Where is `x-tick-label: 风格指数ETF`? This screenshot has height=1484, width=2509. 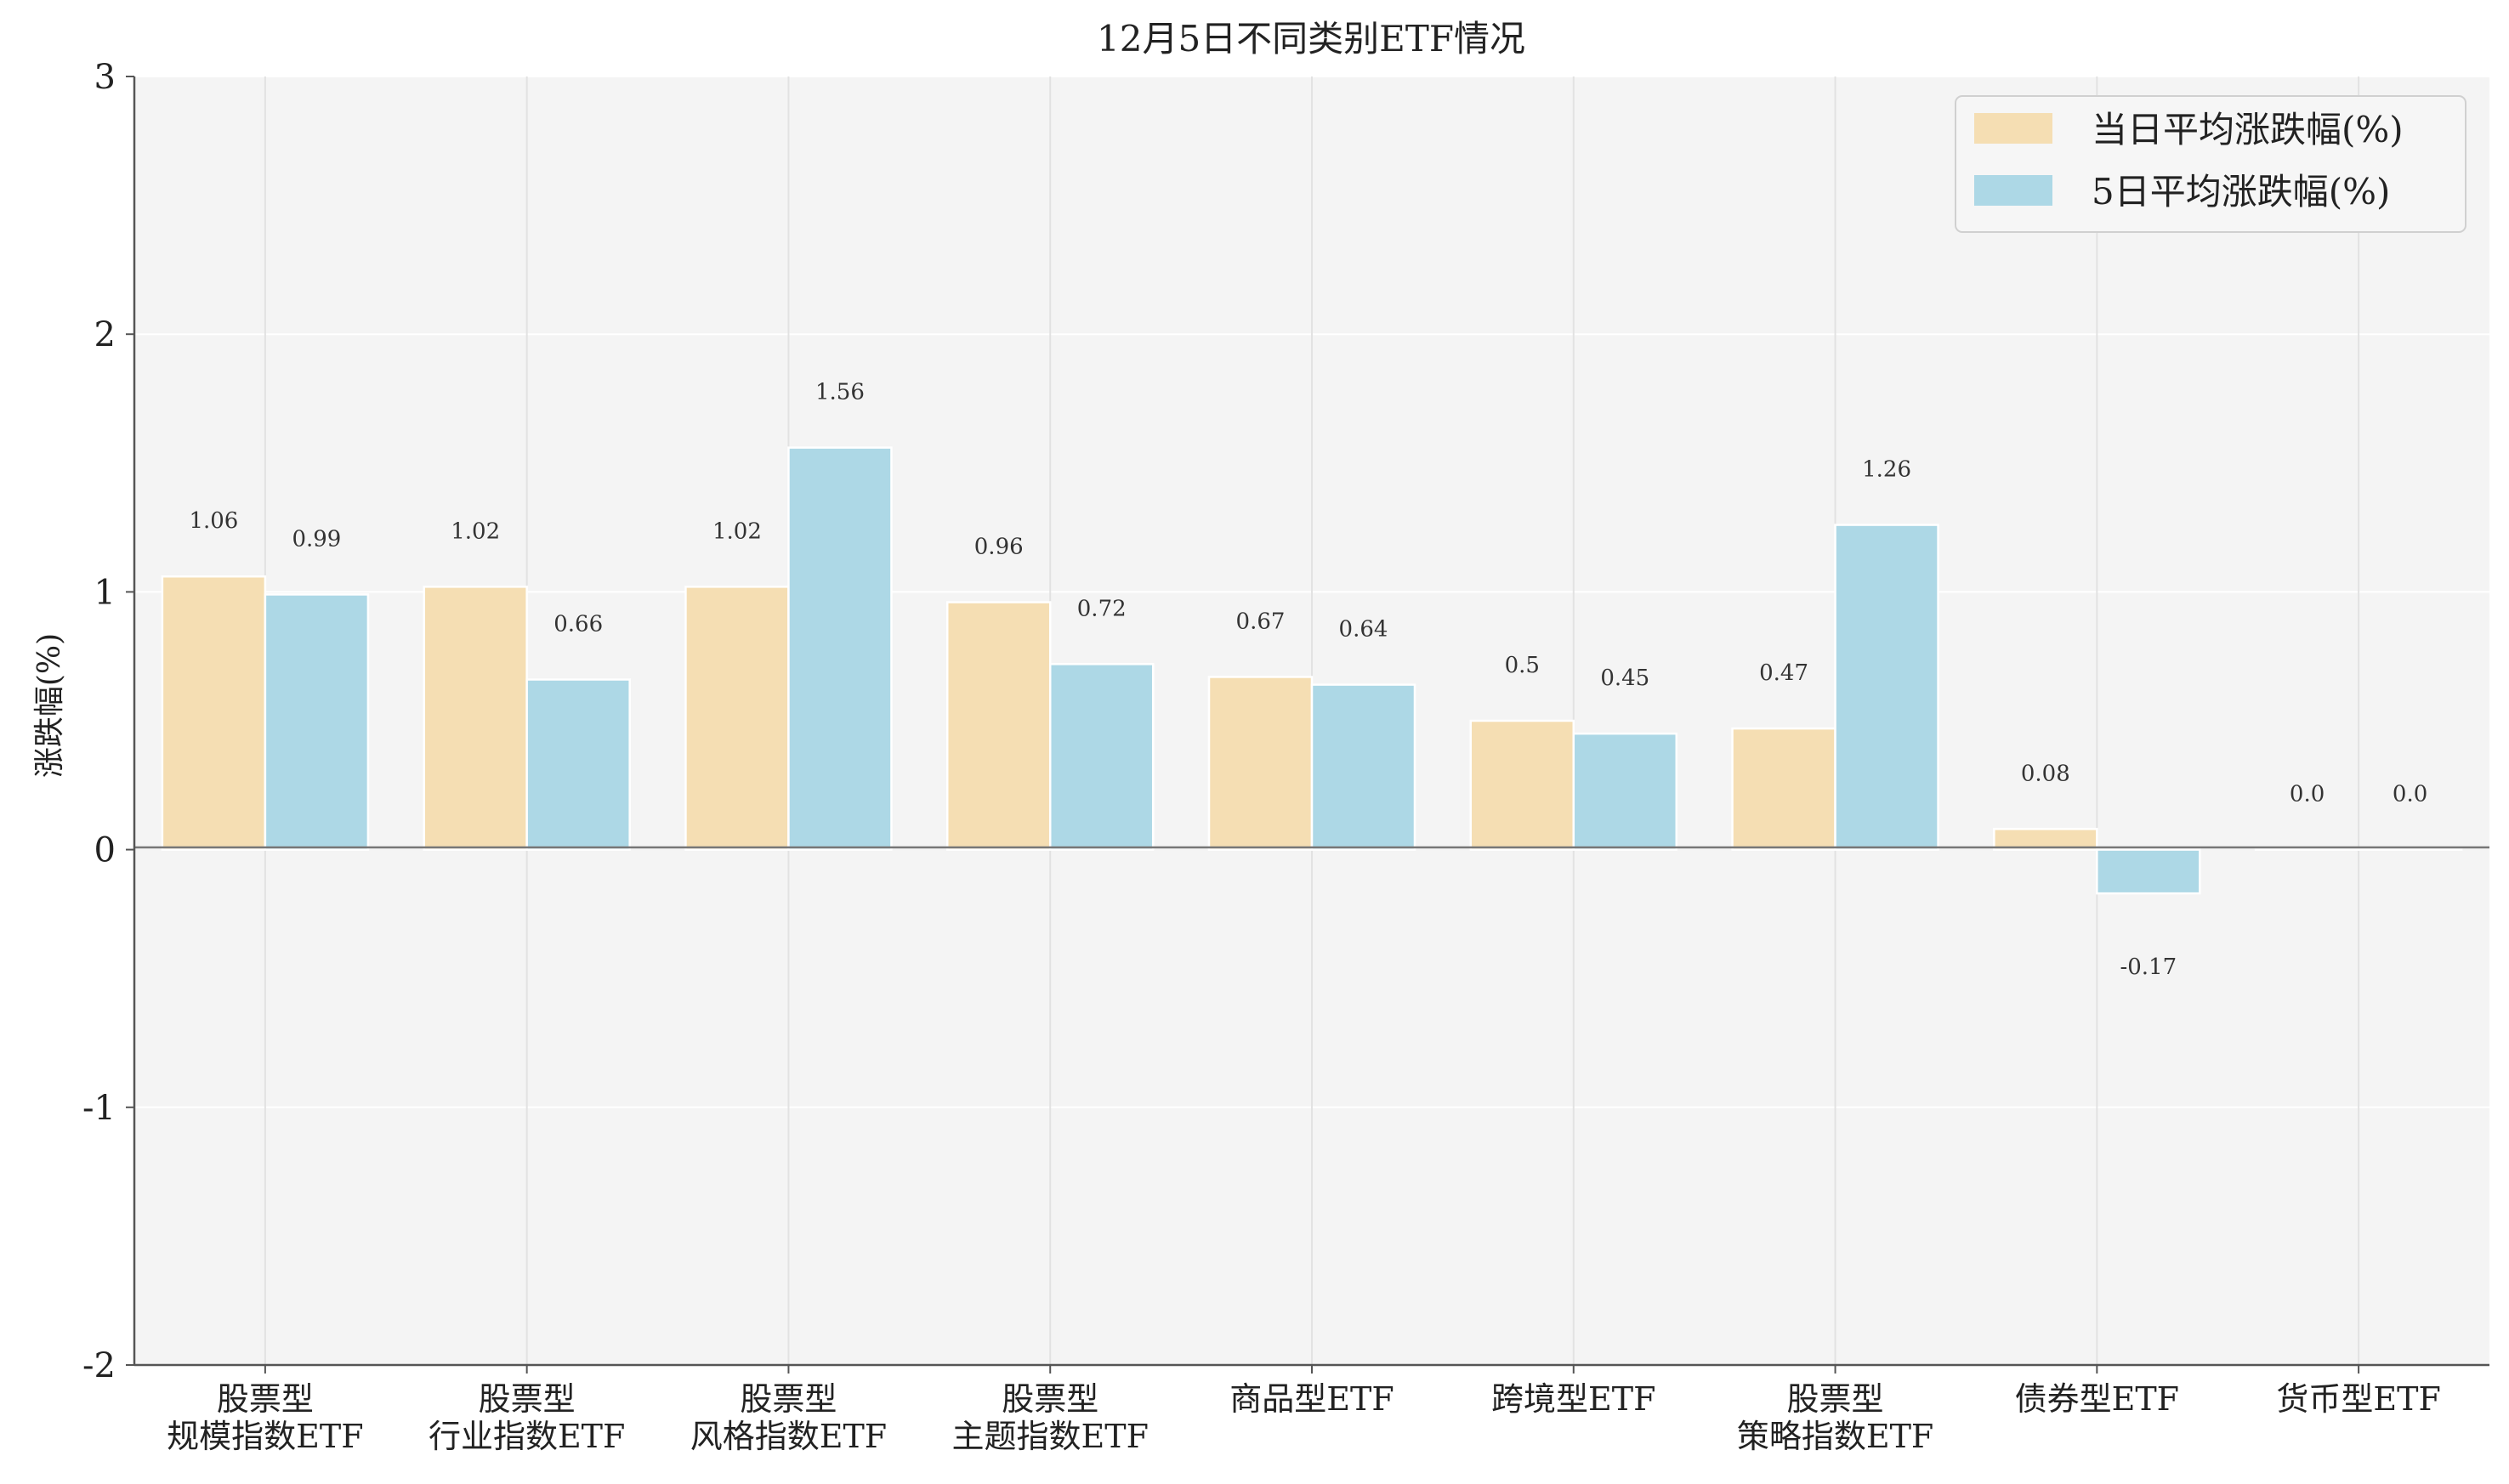 x-tick-label: 风格指数ETF is located at coordinates (788, 1436).